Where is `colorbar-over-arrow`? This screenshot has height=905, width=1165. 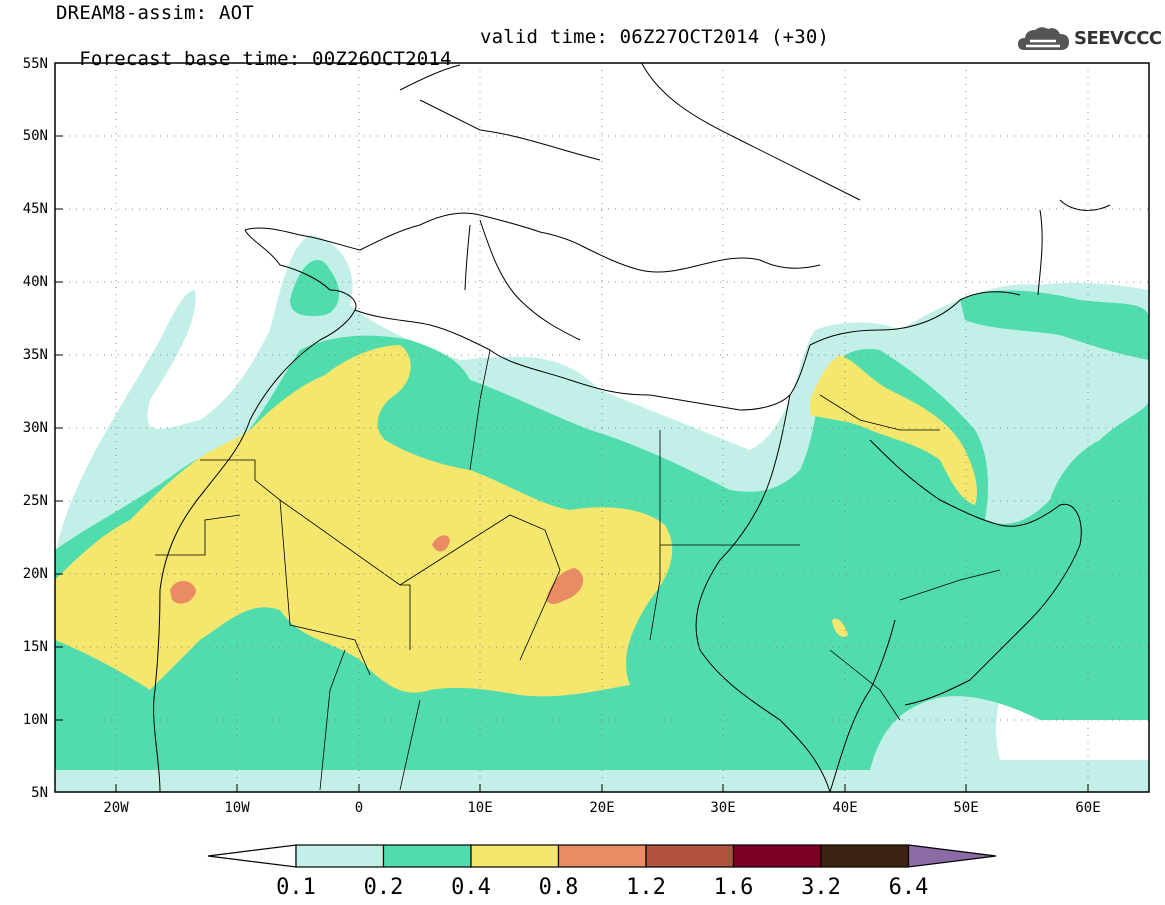
colorbar-over-arrow is located at coordinates (952, 856).